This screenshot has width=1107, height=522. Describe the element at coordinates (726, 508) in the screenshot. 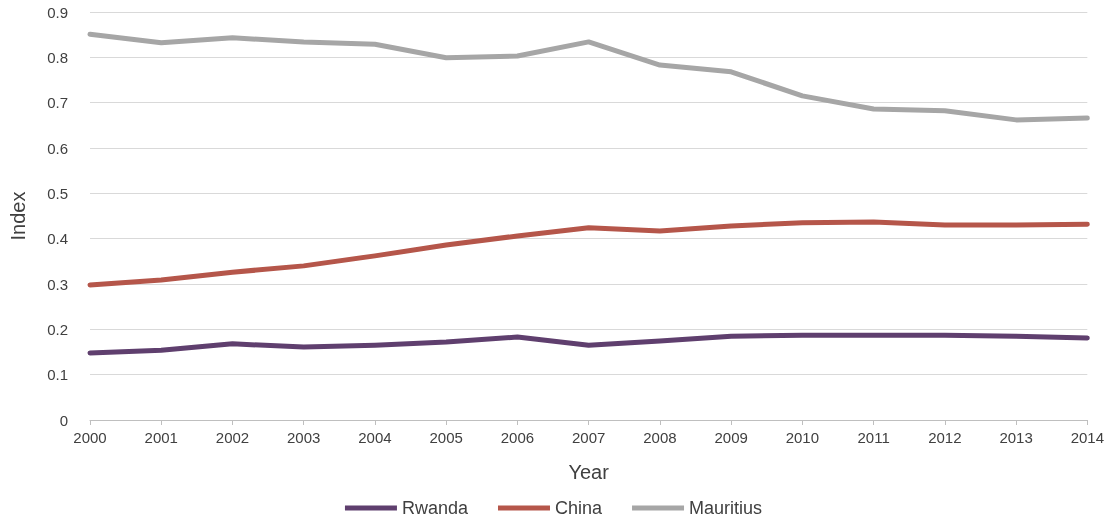

I see `legend-label: Mauritius` at that location.